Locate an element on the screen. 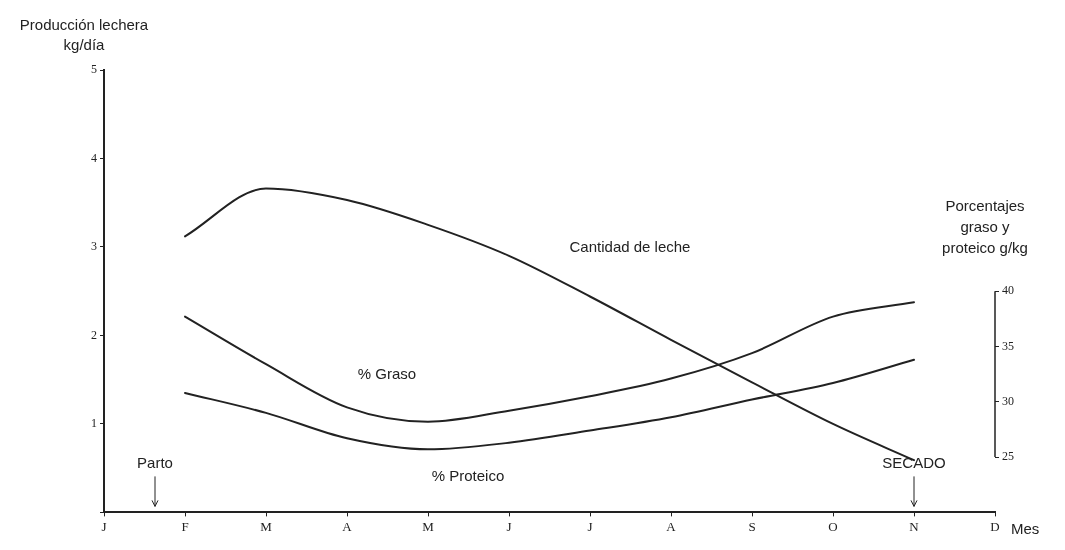 Image resolution: width=1065 pixels, height=550 pixels. x-tick-label: N is located at coordinates (914, 526).